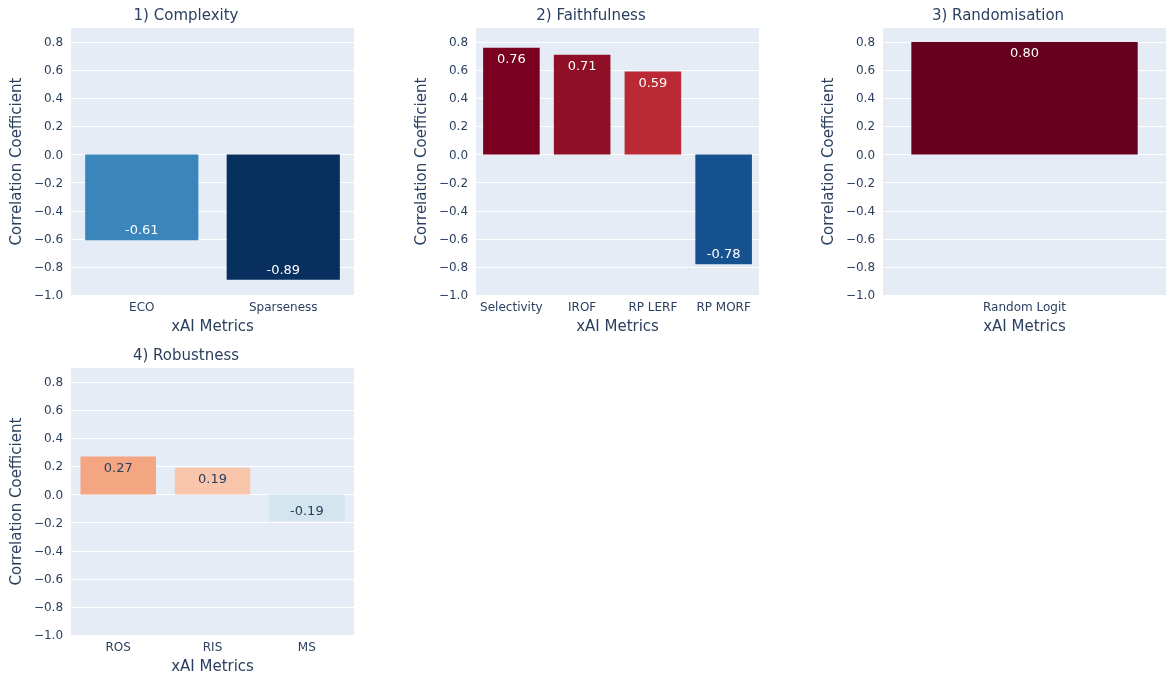  Describe the element at coordinates (1024, 53) in the screenshot. I see `data-label: 0.80` at that location.